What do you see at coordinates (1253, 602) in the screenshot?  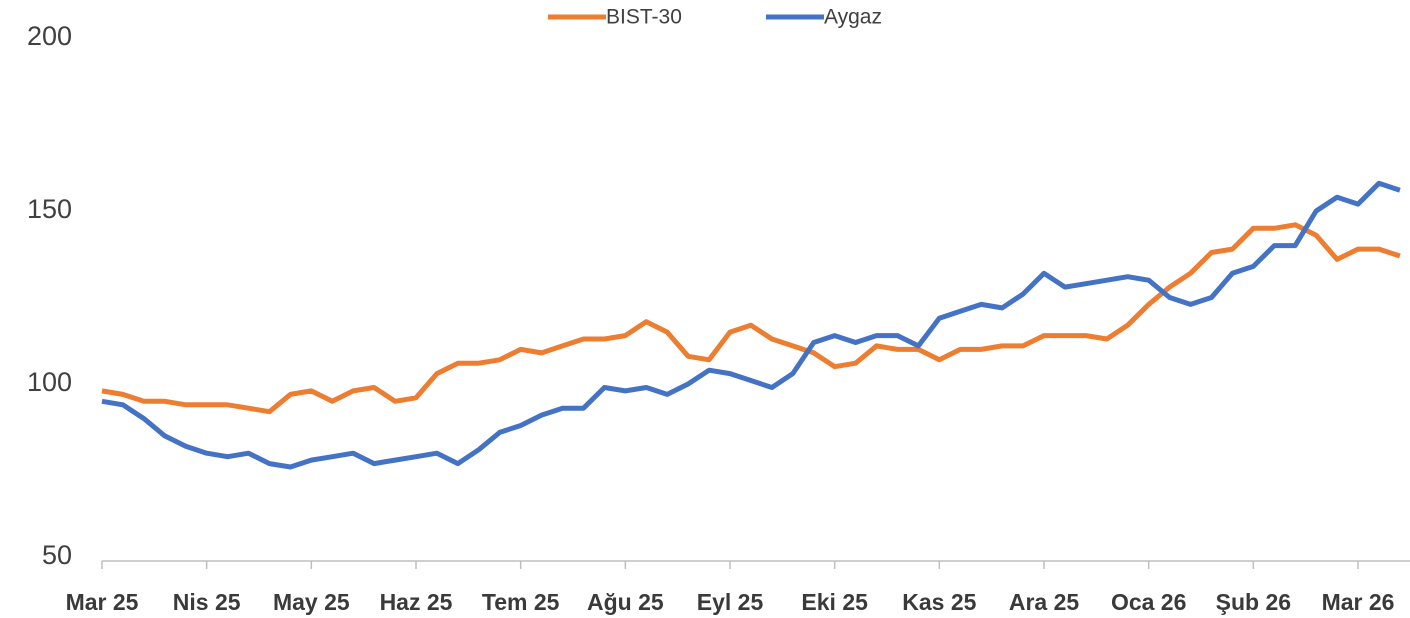 I see `x-tick-label: Şub 26` at bounding box center [1253, 602].